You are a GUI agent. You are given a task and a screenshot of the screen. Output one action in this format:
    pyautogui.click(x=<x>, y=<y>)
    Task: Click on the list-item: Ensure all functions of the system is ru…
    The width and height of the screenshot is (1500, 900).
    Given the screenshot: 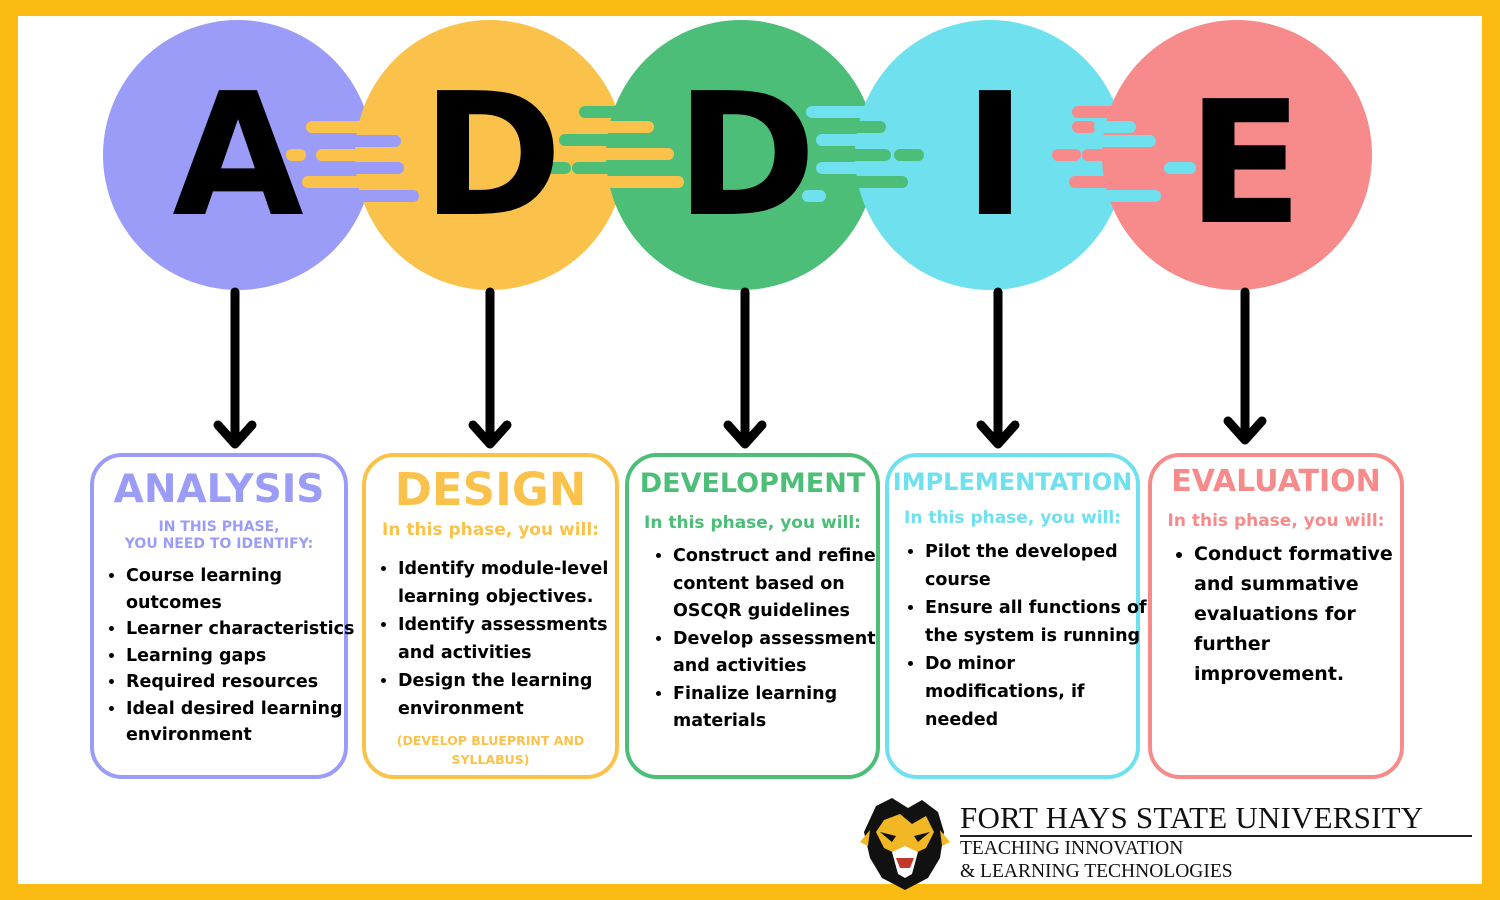 What is the action you would take?
    pyautogui.click(x=1037, y=622)
    